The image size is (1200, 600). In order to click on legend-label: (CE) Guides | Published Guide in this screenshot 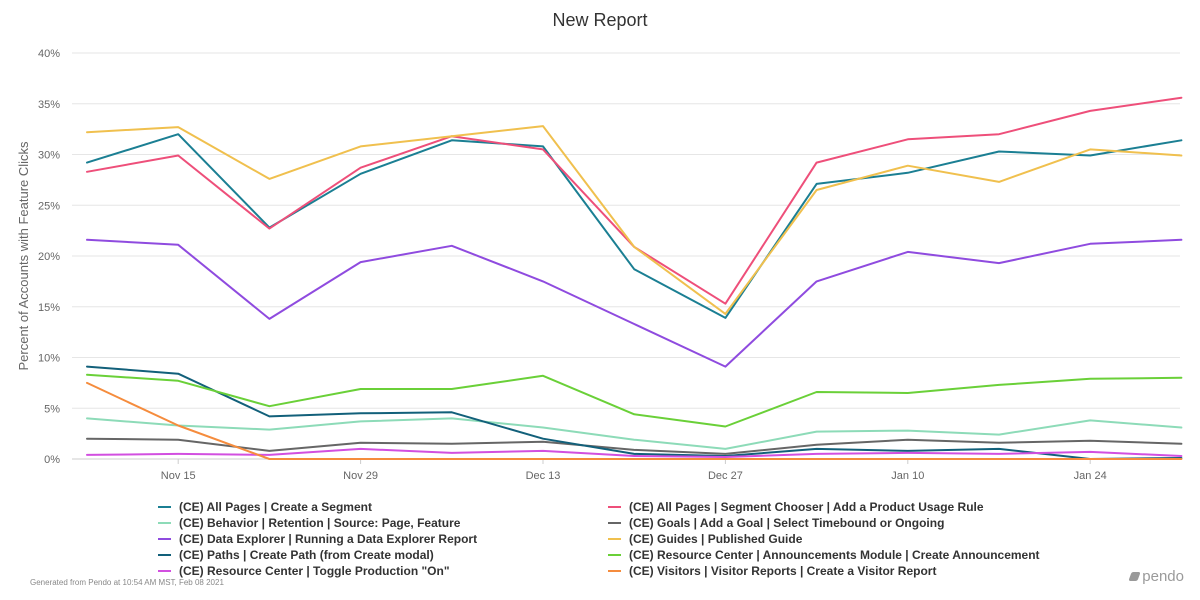, I will do `click(716, 539)`.